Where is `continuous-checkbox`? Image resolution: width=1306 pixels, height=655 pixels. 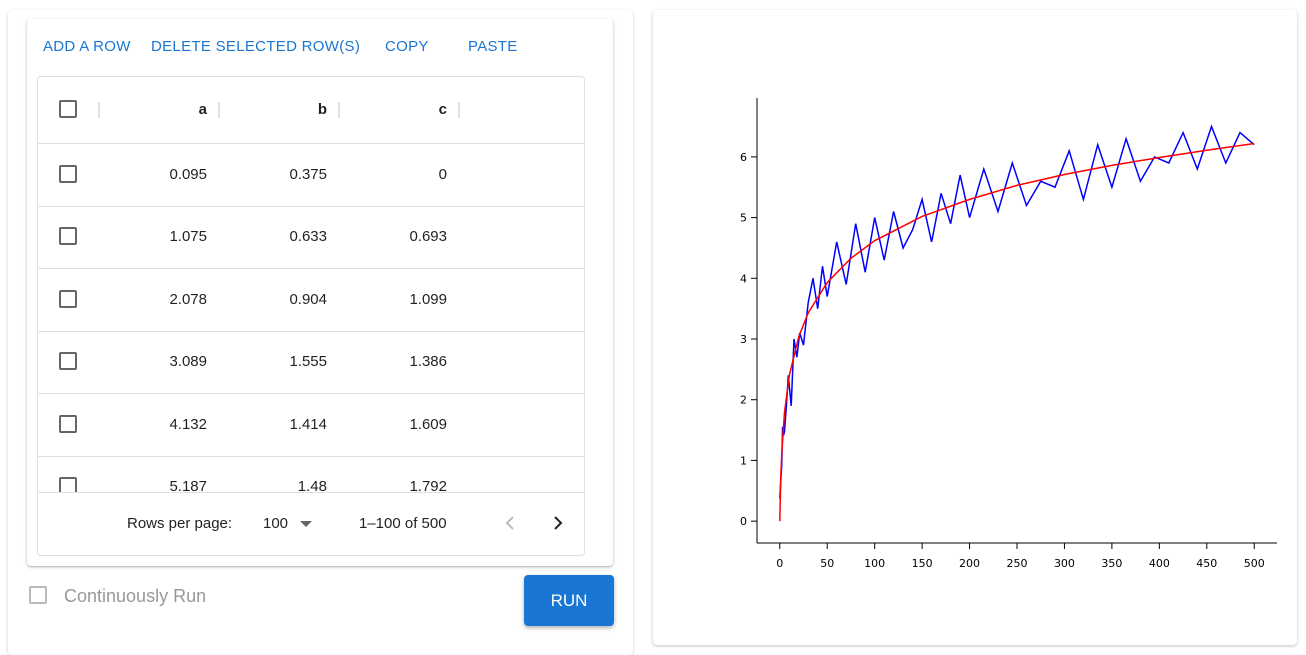
continuous-checkbox is located at coordinates (38, 595).